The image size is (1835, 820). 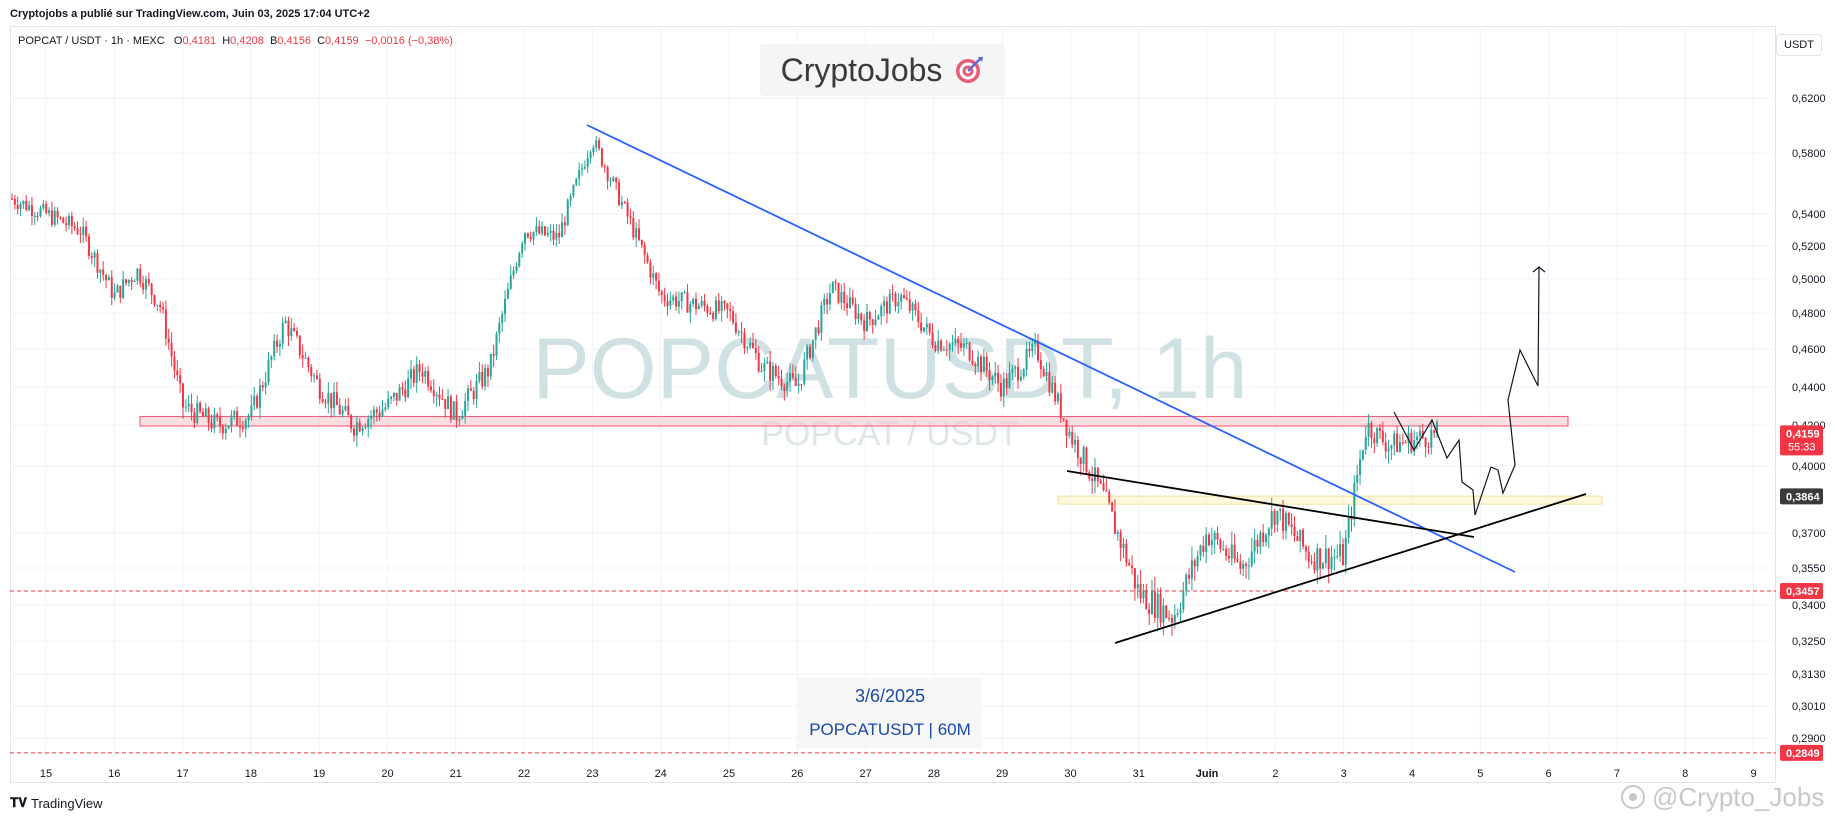 What do you see at coordinates (1685, 774) in the screenshot?
I see `x-tick-label: 8` at bounding box center [1685, 774].